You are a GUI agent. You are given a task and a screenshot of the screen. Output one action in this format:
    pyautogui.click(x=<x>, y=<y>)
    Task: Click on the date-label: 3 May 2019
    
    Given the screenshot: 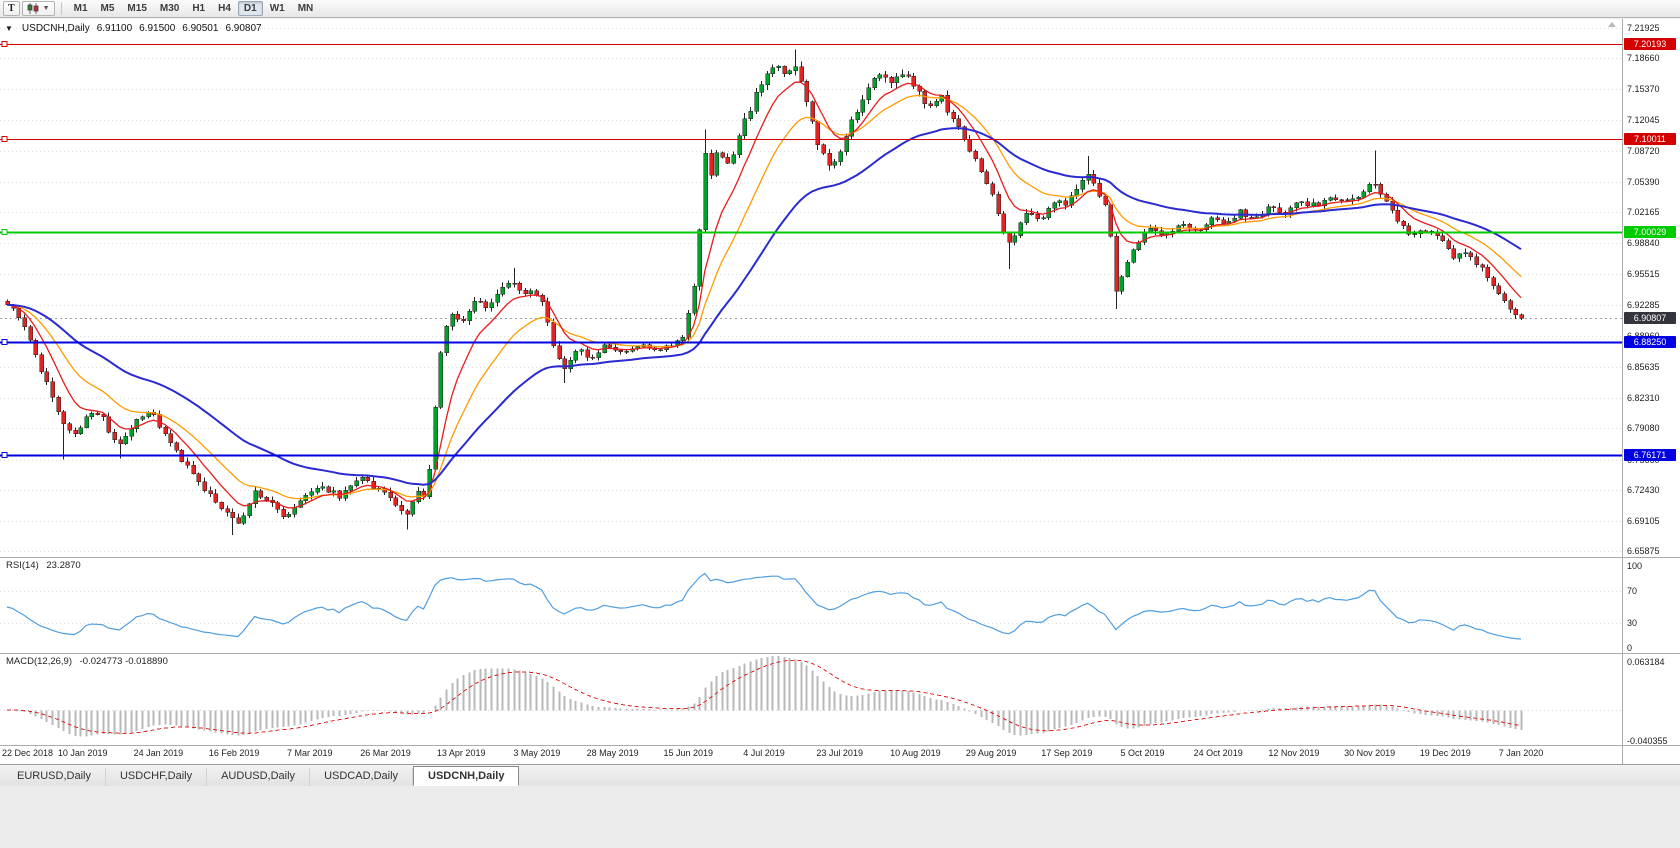 What is the action you would take?
    pyautogui.click(x=537, y=753)
    